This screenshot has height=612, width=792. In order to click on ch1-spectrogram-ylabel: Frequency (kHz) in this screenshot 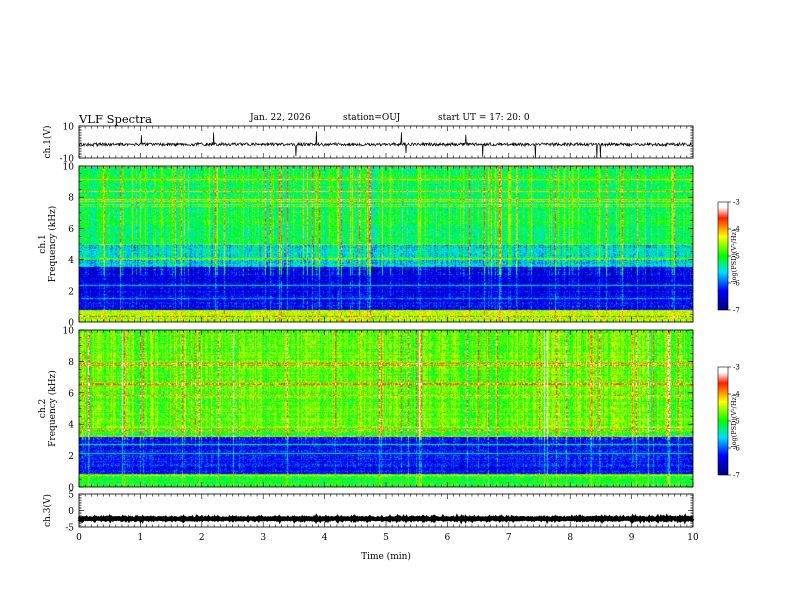, I will do `click(52, 244)`.